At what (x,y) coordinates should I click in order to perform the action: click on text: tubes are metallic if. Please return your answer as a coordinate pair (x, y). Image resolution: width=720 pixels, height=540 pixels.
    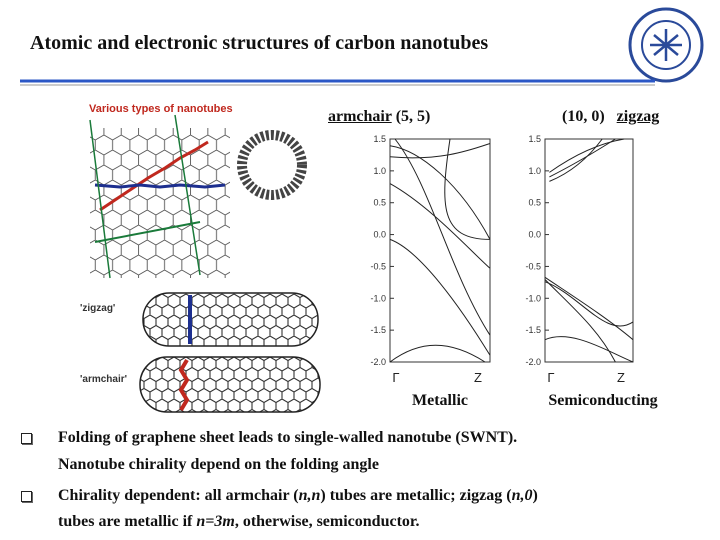
    Looking at the image, I should click on (127, 521).